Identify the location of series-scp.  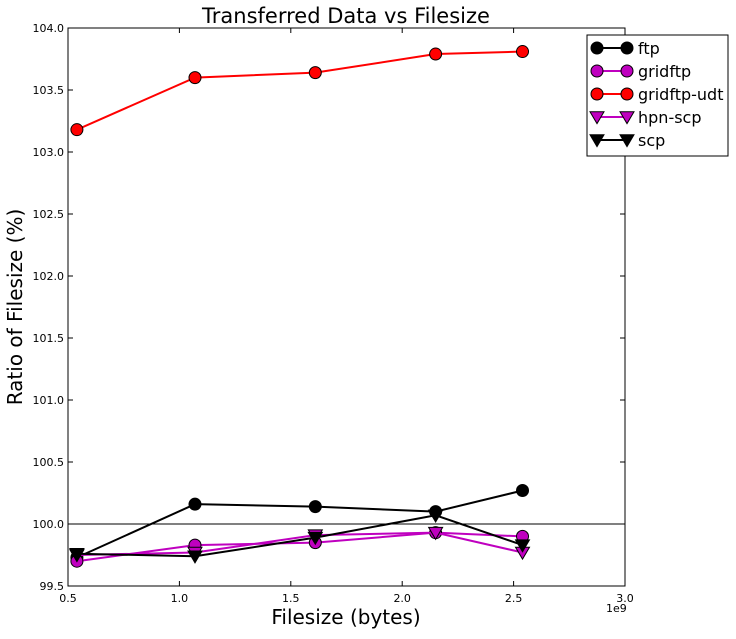
(300, 536).